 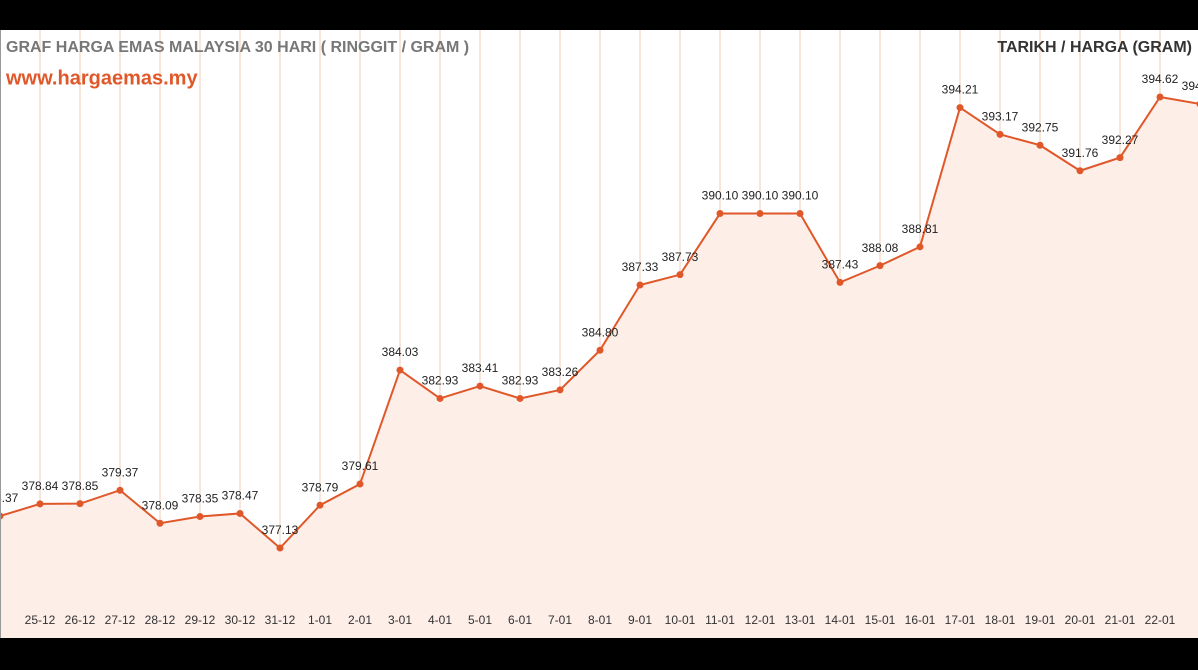 I want to click on data-label: 378.84, so click(x=40, y=486).